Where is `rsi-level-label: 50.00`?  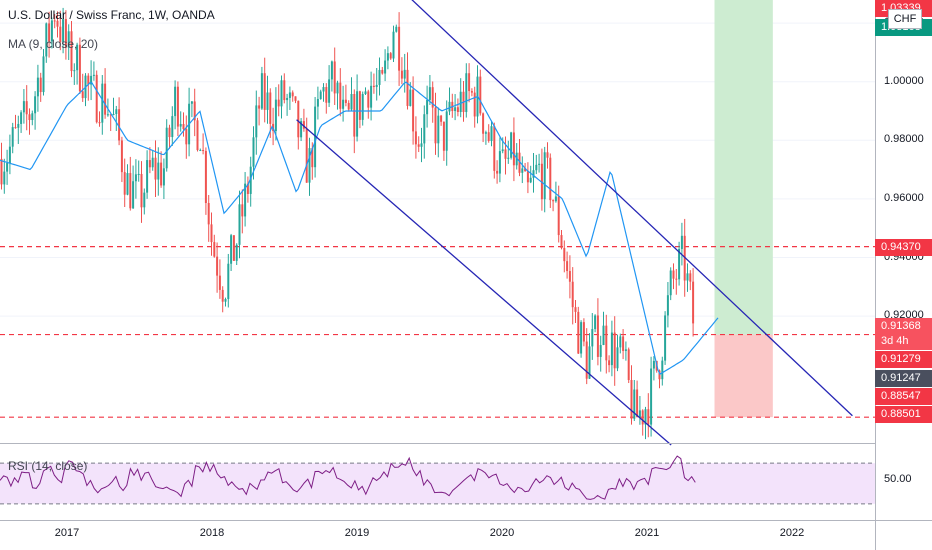 rsi-level-label: 50.00 is located at coordinates (898, 479).